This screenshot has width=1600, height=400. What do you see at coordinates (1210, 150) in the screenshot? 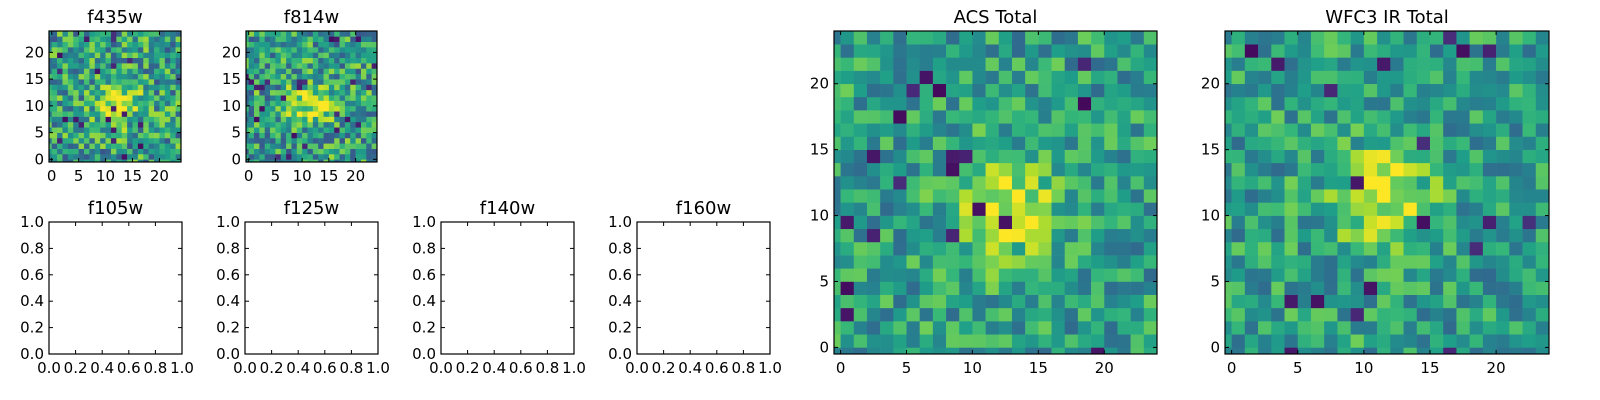
I see `y-tick-label: 15` at bounding box center [1210, 150].